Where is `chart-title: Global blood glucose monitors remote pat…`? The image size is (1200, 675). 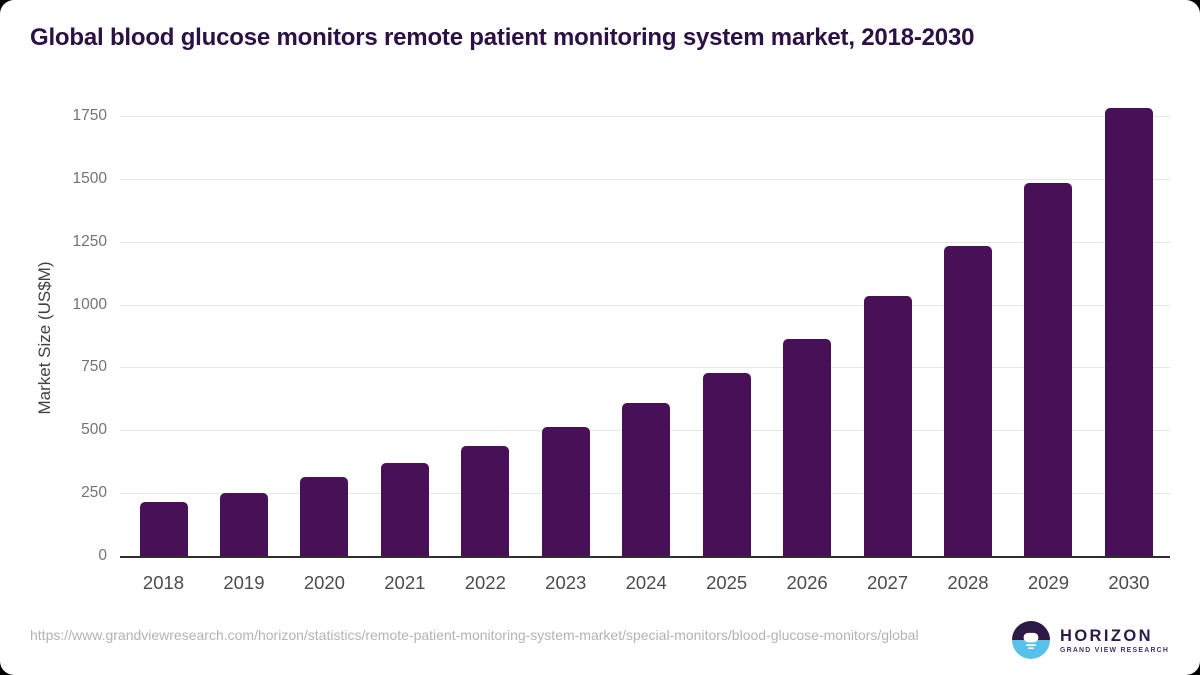
chart-title: Global blood glucose monitors remote pat… is located at coordinates (502, 37).